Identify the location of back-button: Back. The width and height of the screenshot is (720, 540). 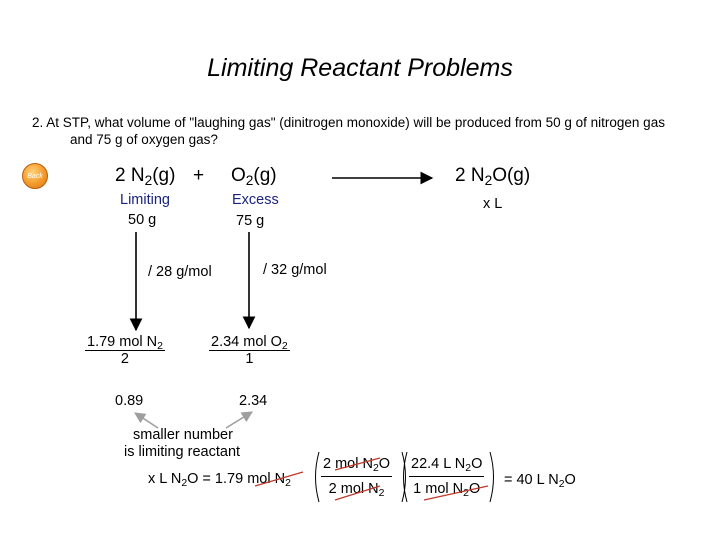
(35, 176).